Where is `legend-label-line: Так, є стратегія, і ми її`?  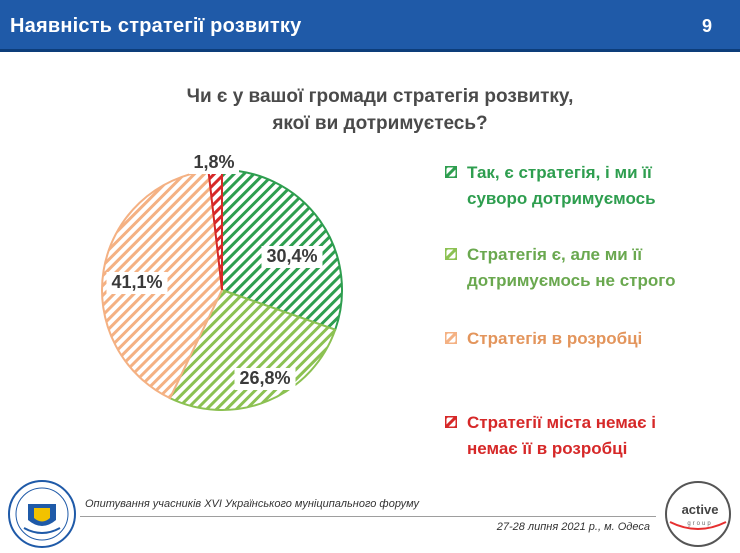 legend-label-line: Так, є стратегія, і ми її is located at coordinates (559, 172).